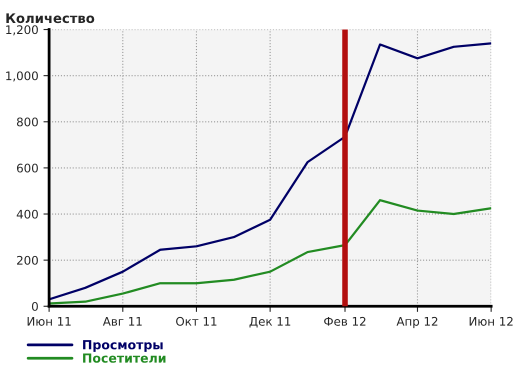 This screenshot has width=517, height=369. What do you see at coordinates (27, 168) in the screenshot?
I see `y-tick-label: 600` at bounding box center [27, 168].